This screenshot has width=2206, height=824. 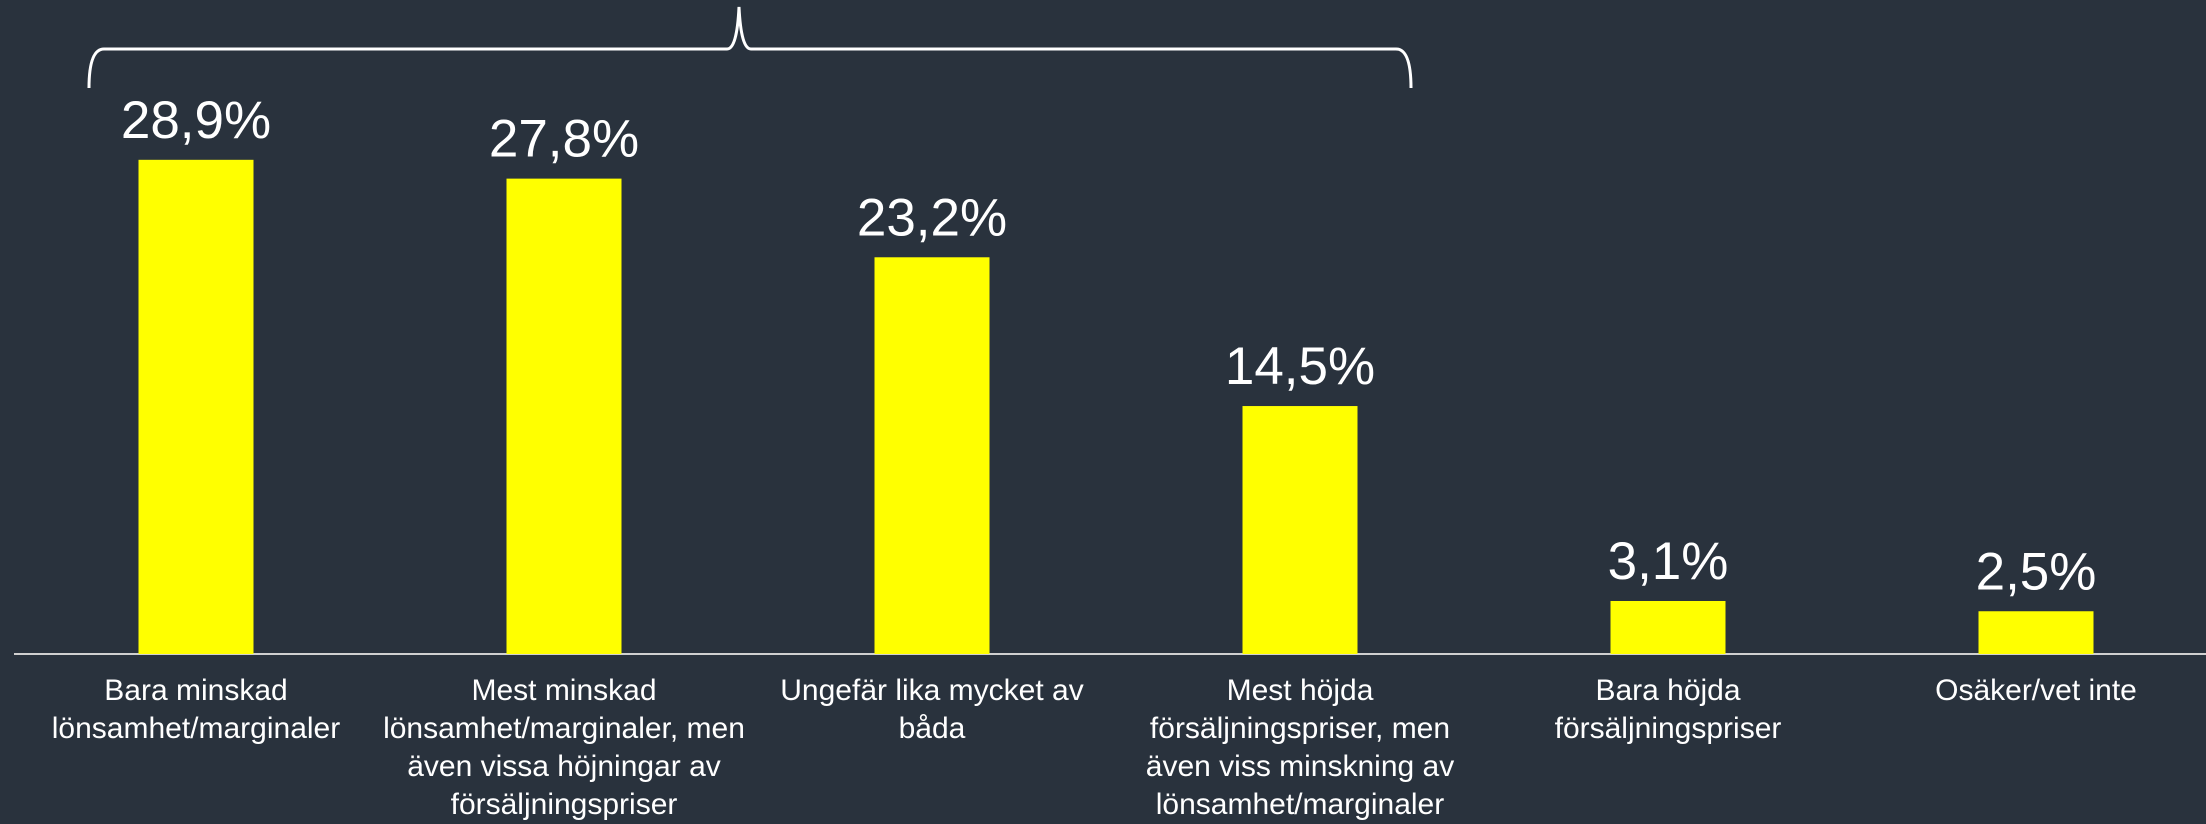 I want to click on value-label: 14,5%, so click(x=1300, y=366).